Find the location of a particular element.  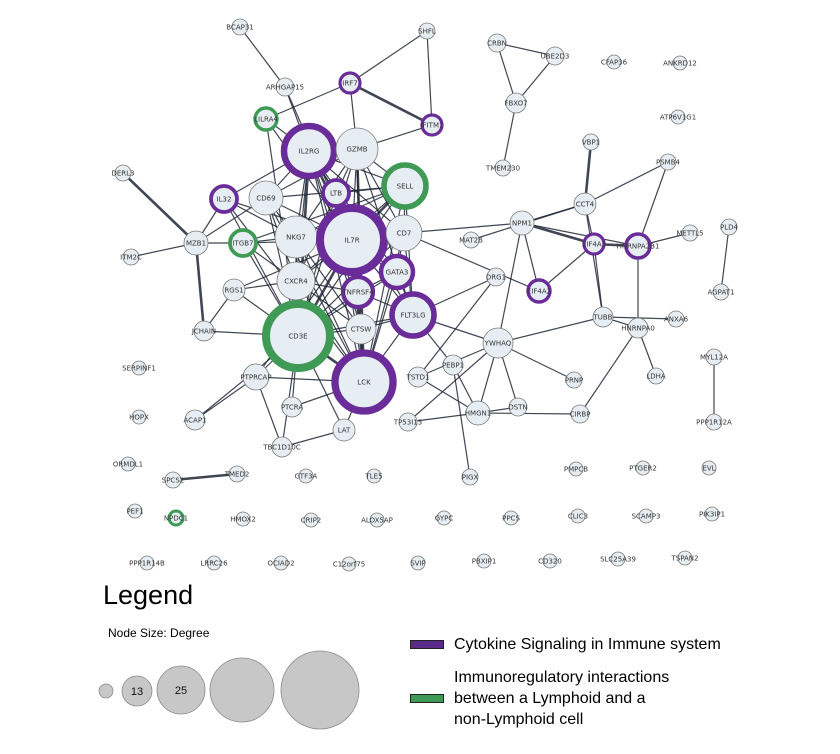

node-ociad2: OCIAD2 is located at coordinates (281, 563).